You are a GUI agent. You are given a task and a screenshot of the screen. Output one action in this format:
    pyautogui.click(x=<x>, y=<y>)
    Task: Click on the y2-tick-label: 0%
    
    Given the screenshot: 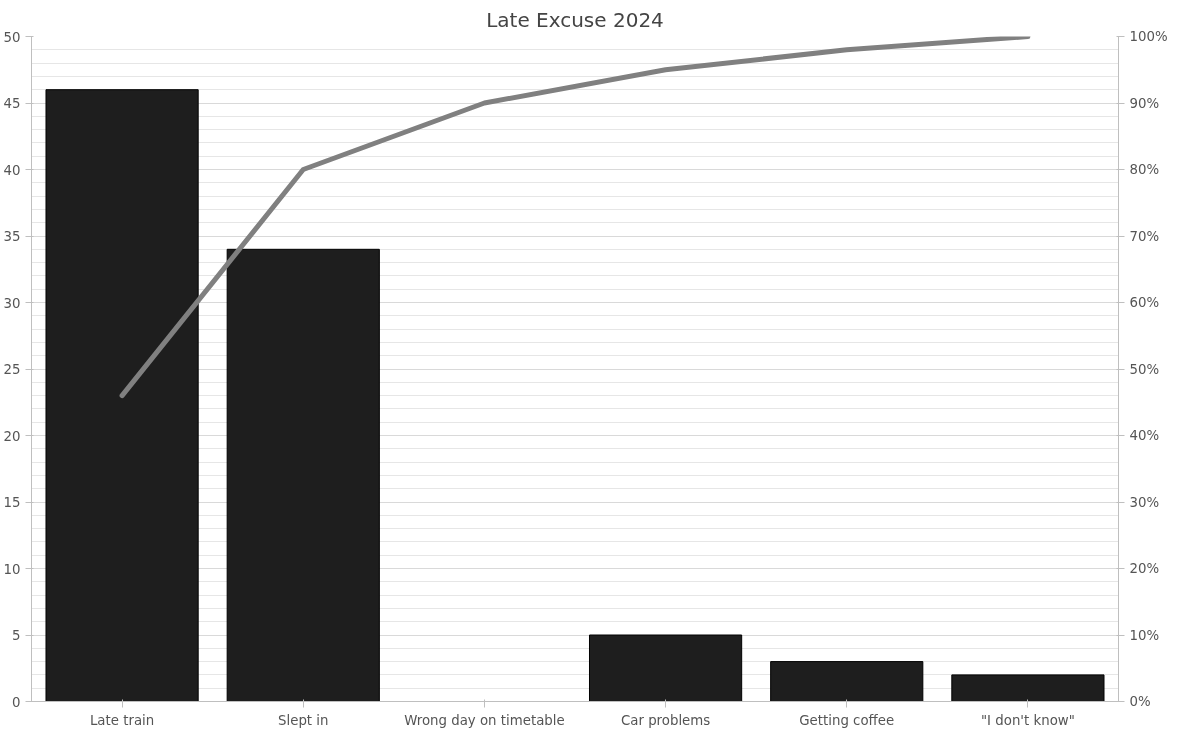 What is the action you would take?
    pyautogui.click(x=1140, y=701)
    